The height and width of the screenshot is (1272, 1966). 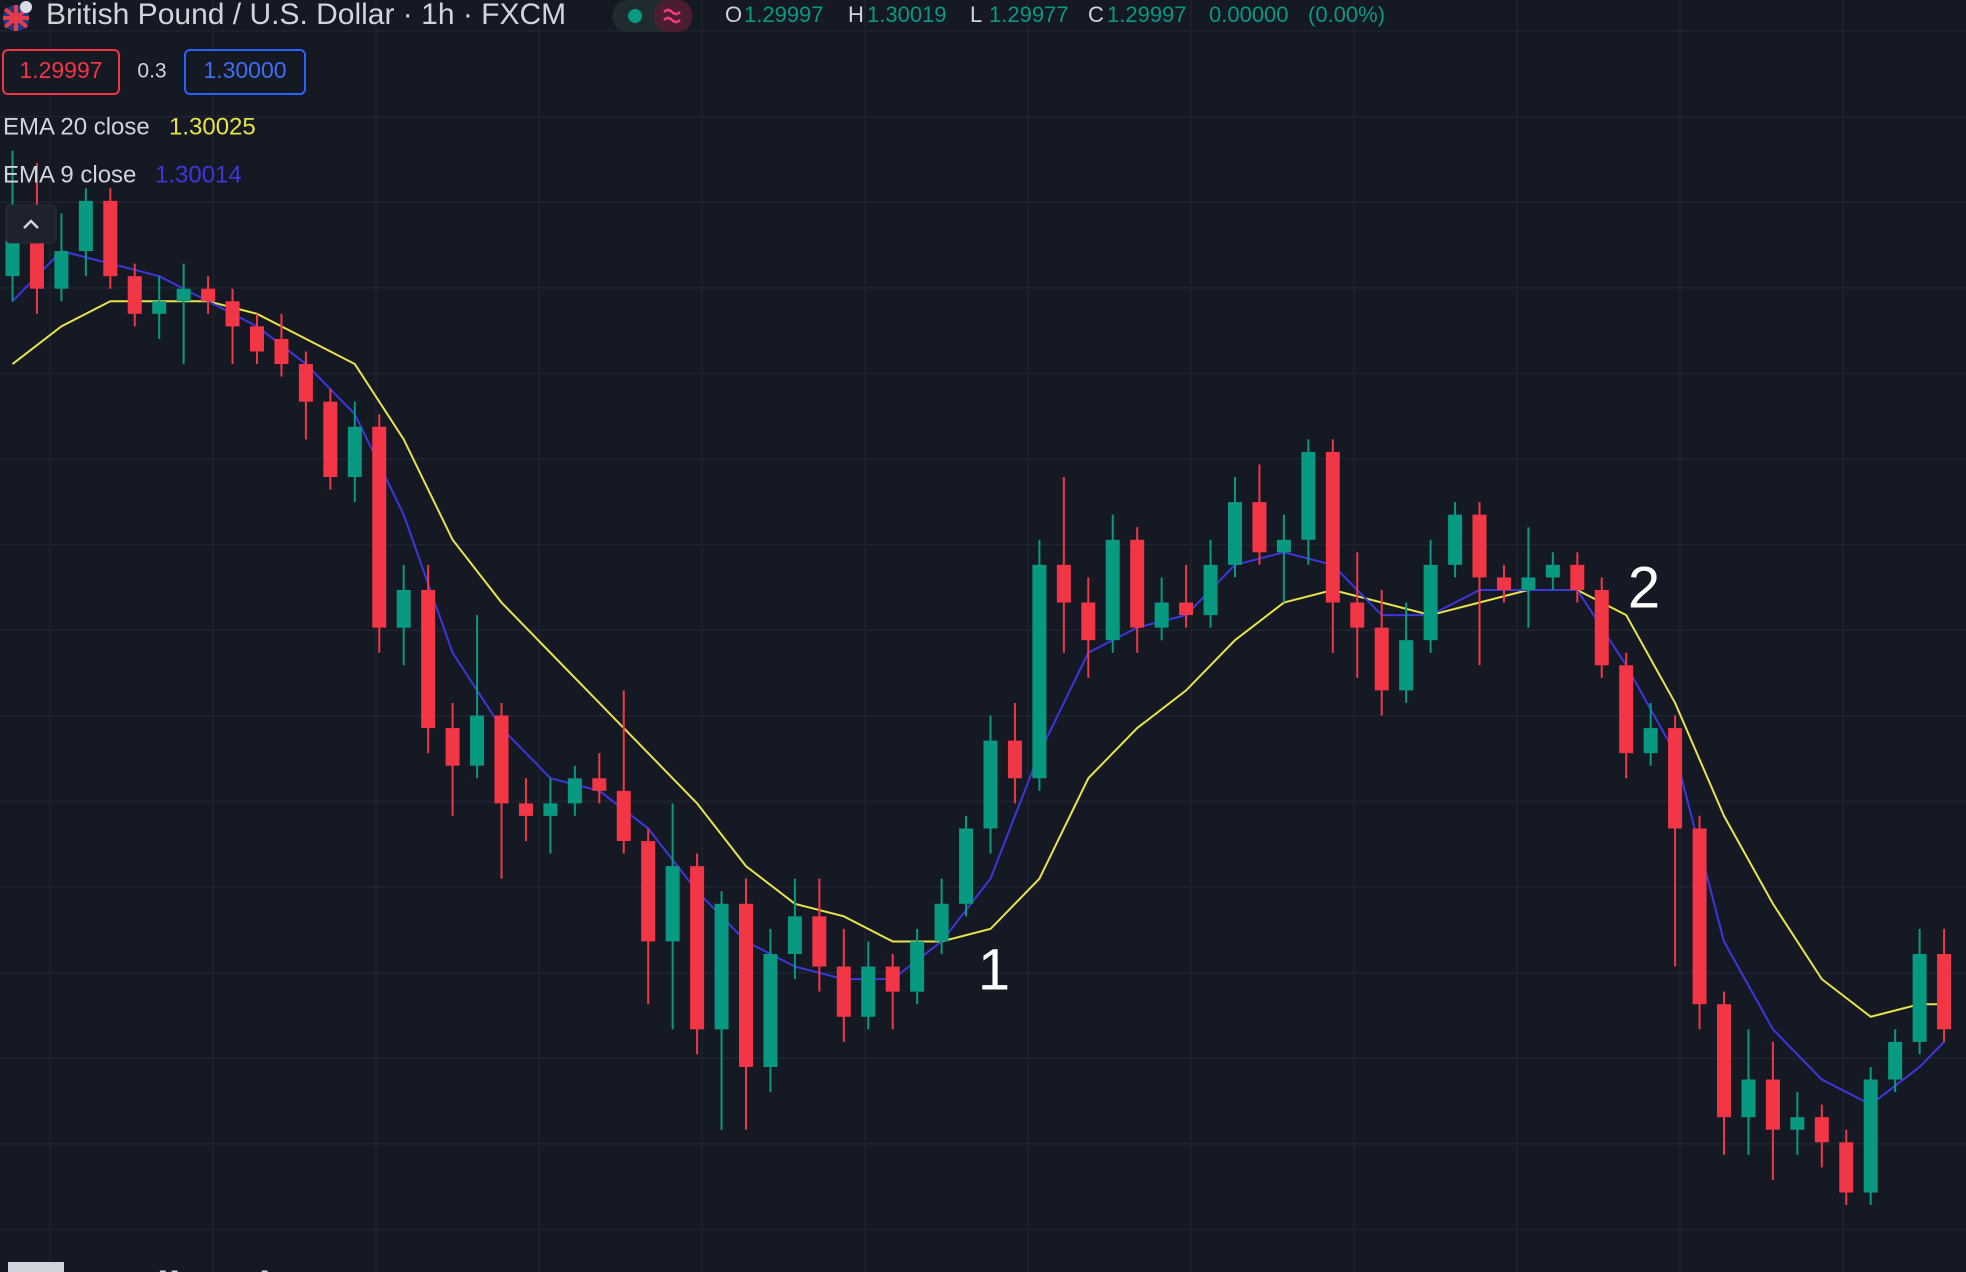 I want to click on change-percent: (0.00%), so click(x=1346, y=14).